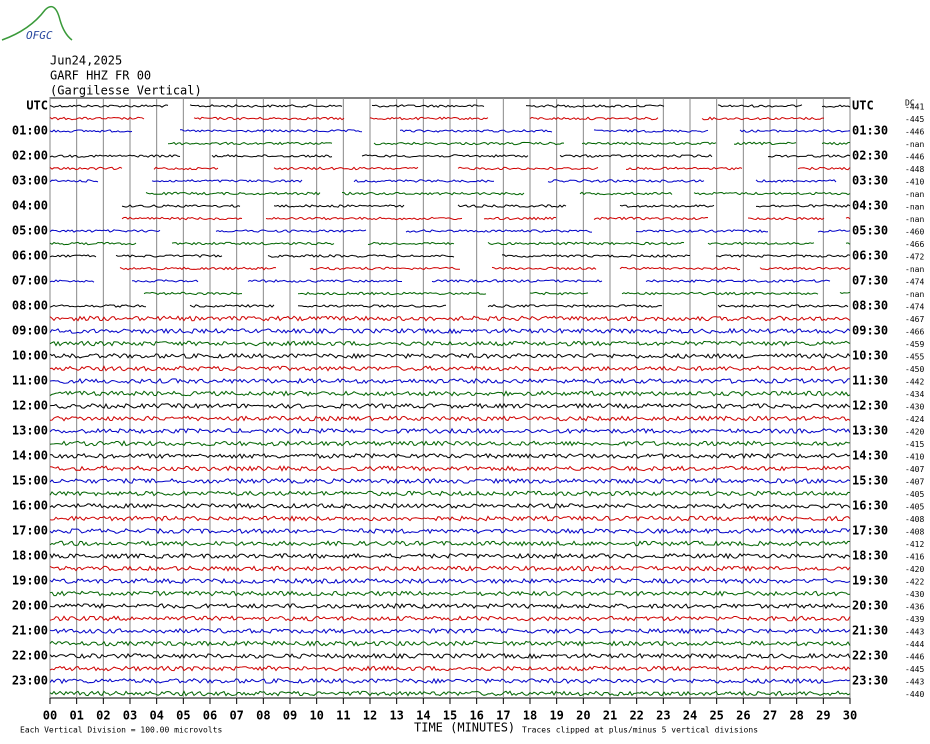 Image resolution: width=930 pixels, height=744 pixels. I want to click on hour-label: 18:00, so click(30, 556).